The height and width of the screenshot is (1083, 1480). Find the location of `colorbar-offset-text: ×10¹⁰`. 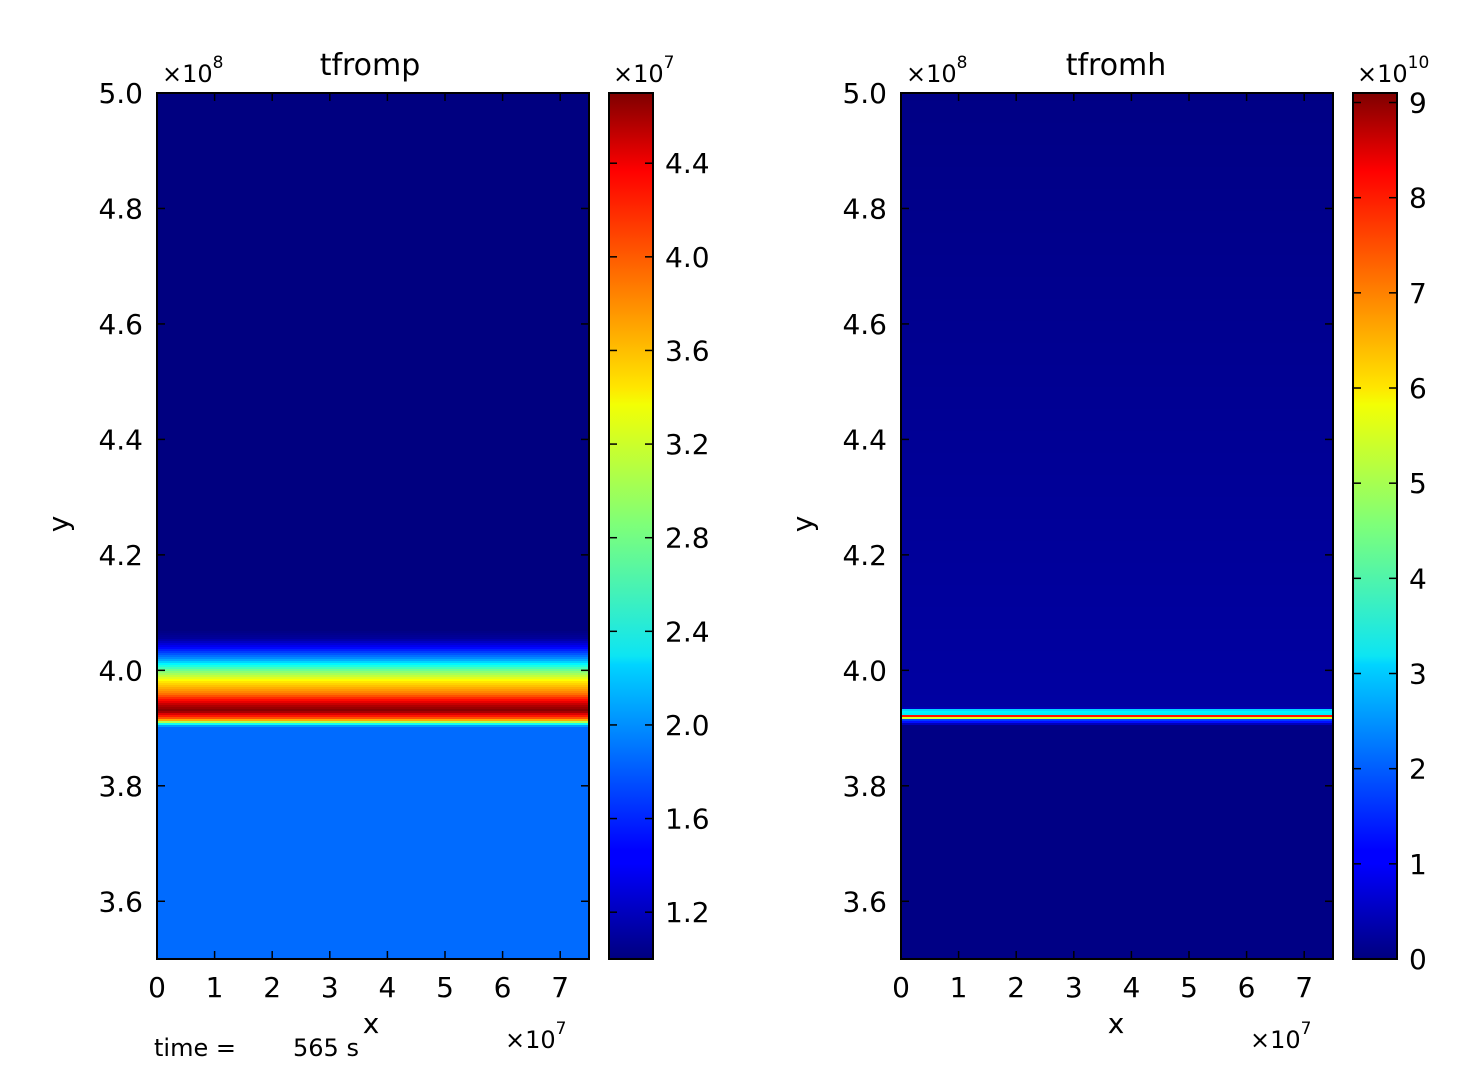

colorbar-offset-text: ×10¹⁰ is located at coordinates (1393, 70).